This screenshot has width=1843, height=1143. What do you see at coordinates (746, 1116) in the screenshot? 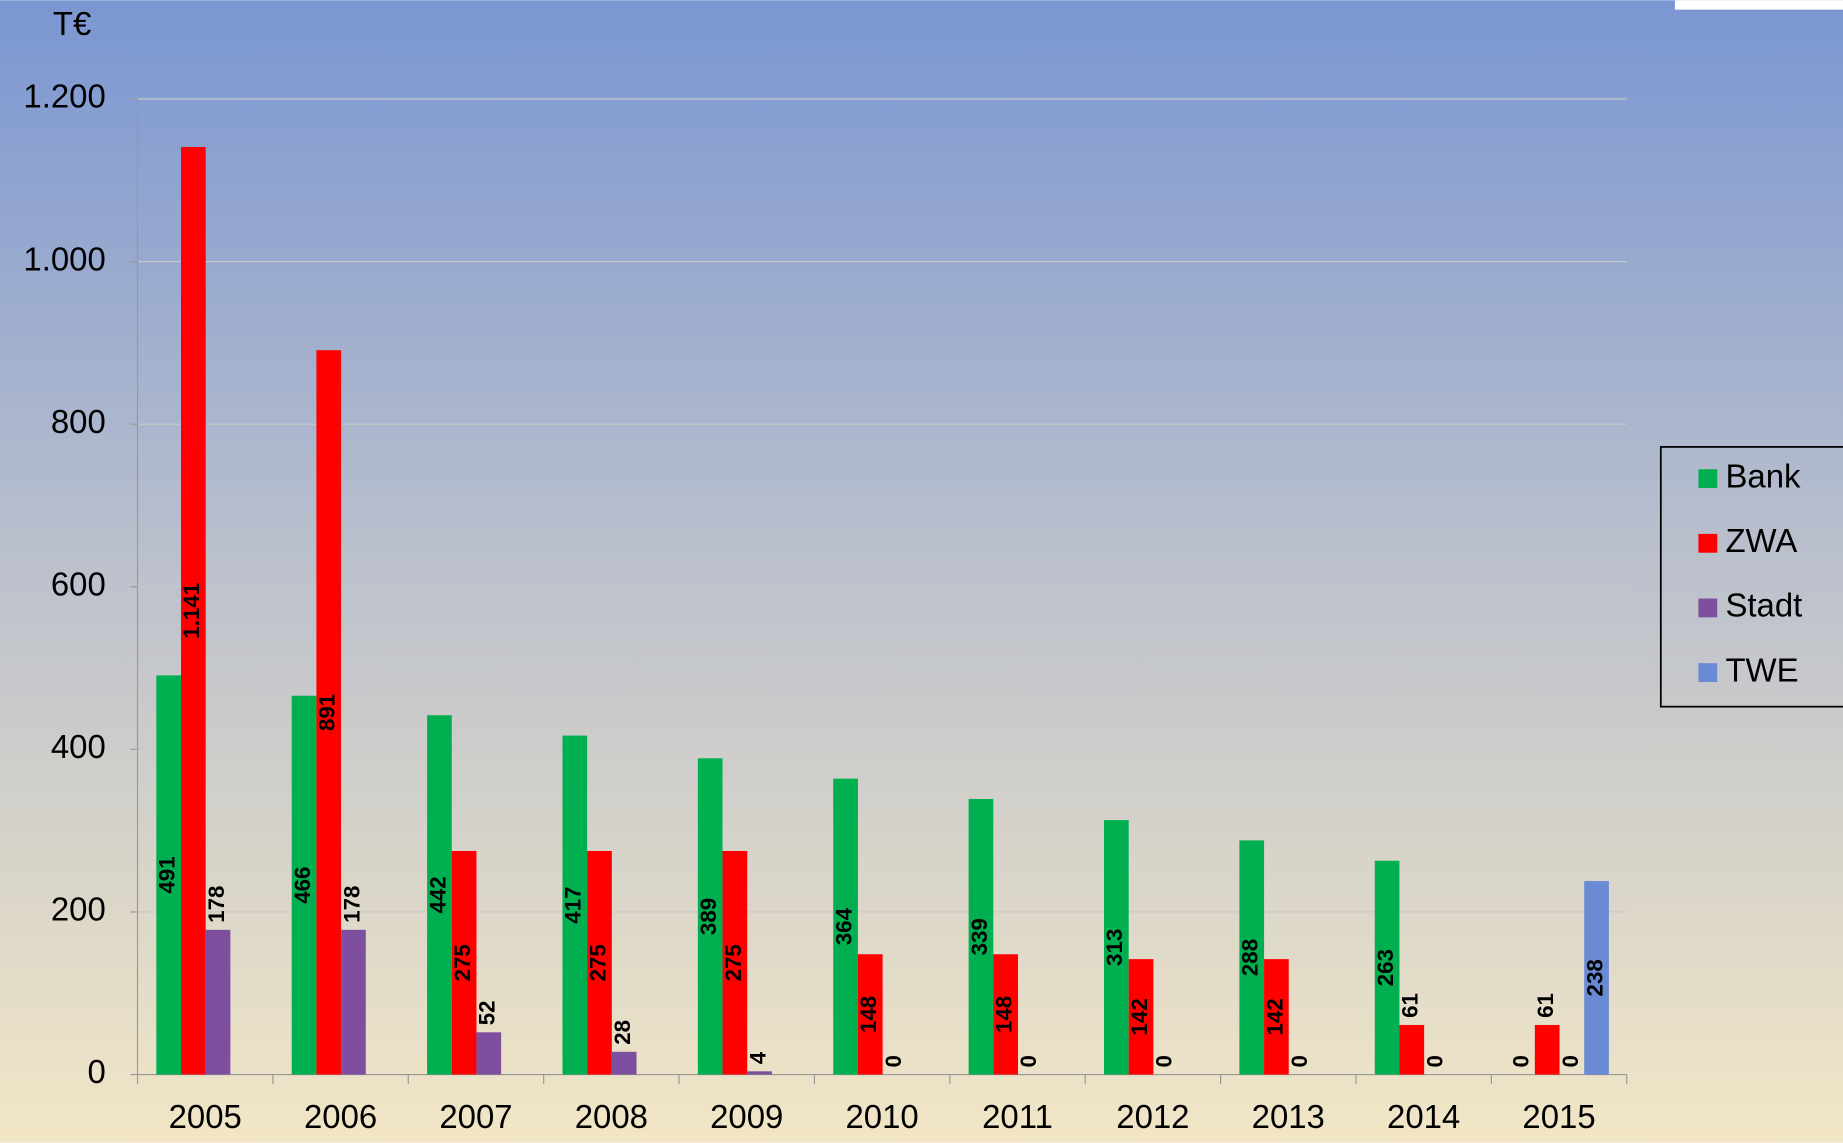
I see `x-tick-label: 2009` at bounding box center [746, 1116].